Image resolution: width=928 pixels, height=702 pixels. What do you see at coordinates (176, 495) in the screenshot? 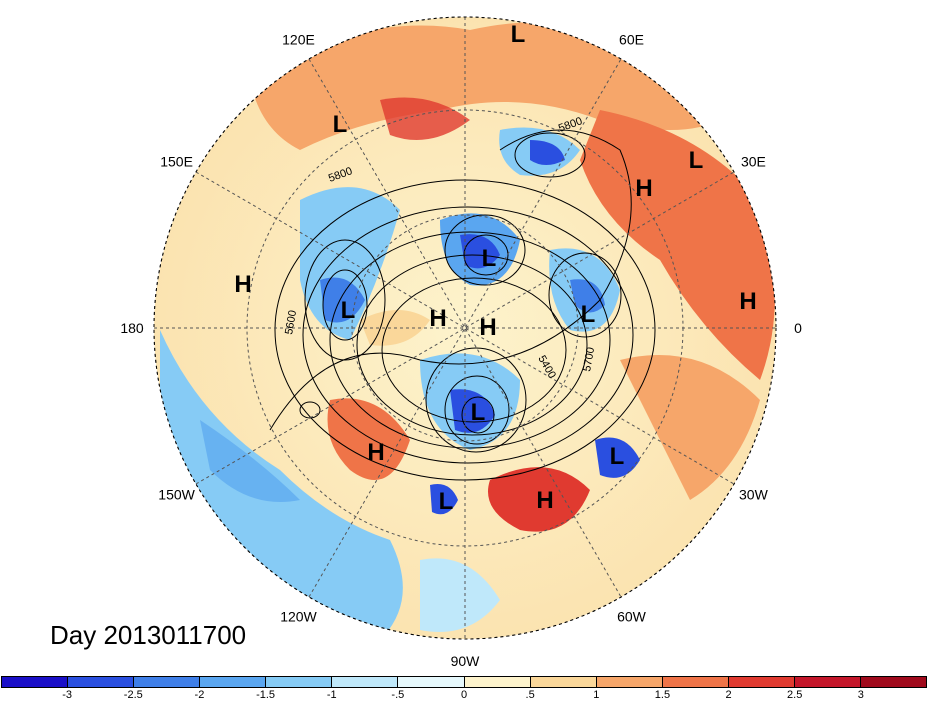
I see `longitude-label: 150W` at bounding box center [176, 495].